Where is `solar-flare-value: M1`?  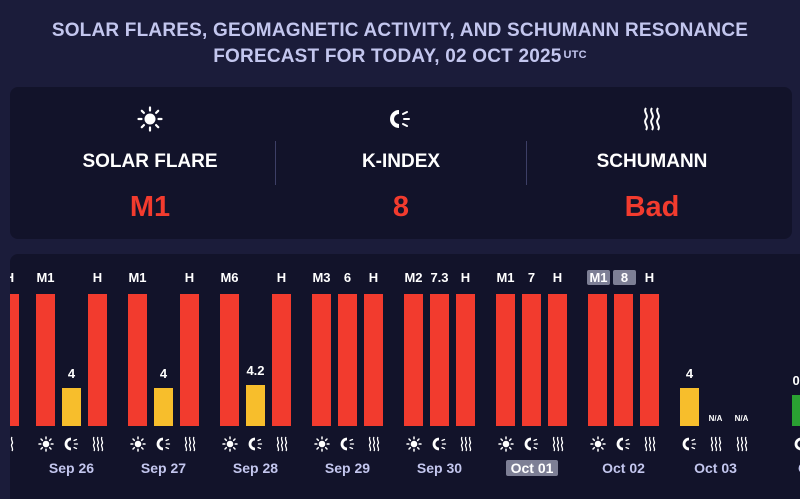 solar-flare-value: M1 is located at coordinates (150, 207).